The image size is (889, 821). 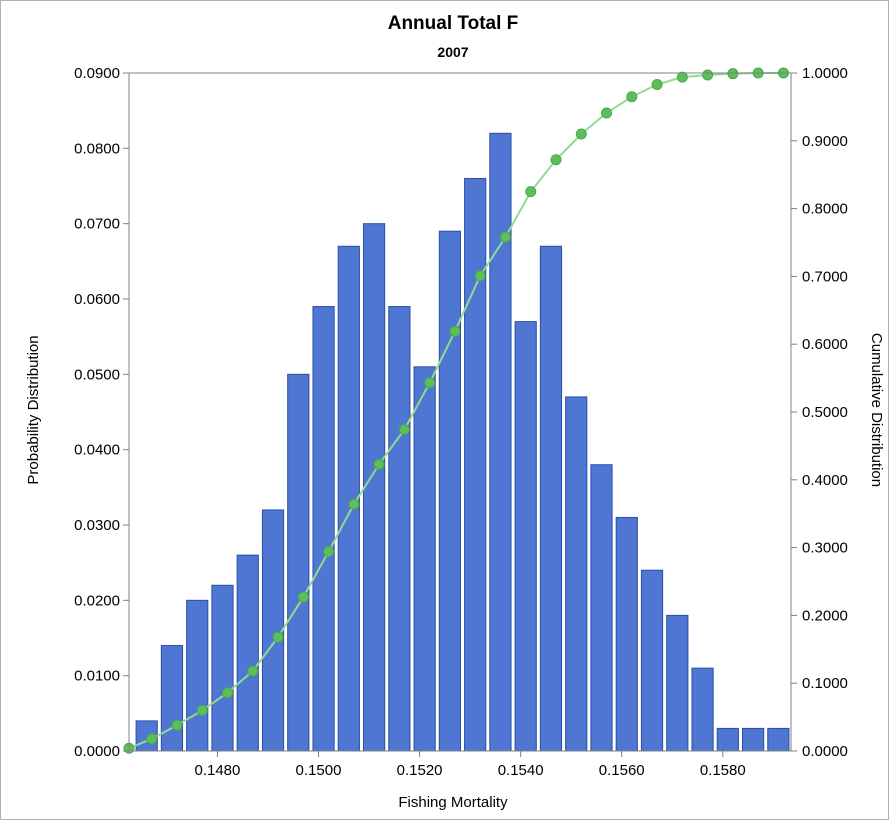 What do you see at coordinates (319, 770) in the screenshot?
I see `x-tick-label: 0.1500` at bounding box center [319, 770].